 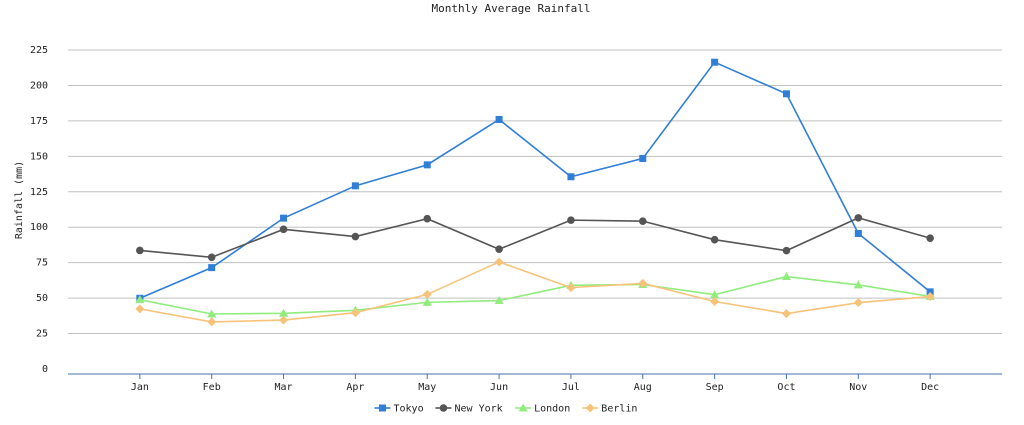 I want to click on legend-marker-tokyo-icon, so click(x=382, y=408).